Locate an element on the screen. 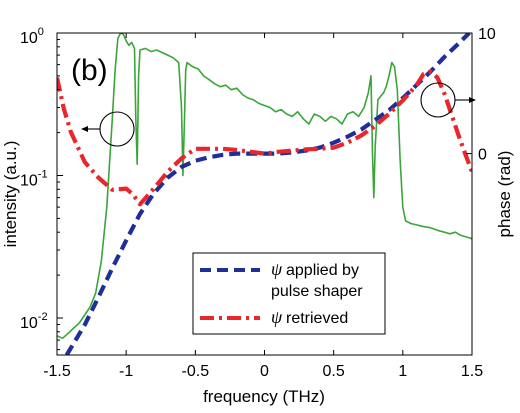  y-left-tick-label: 10⁻¹ is located at coordinates (34, 179).